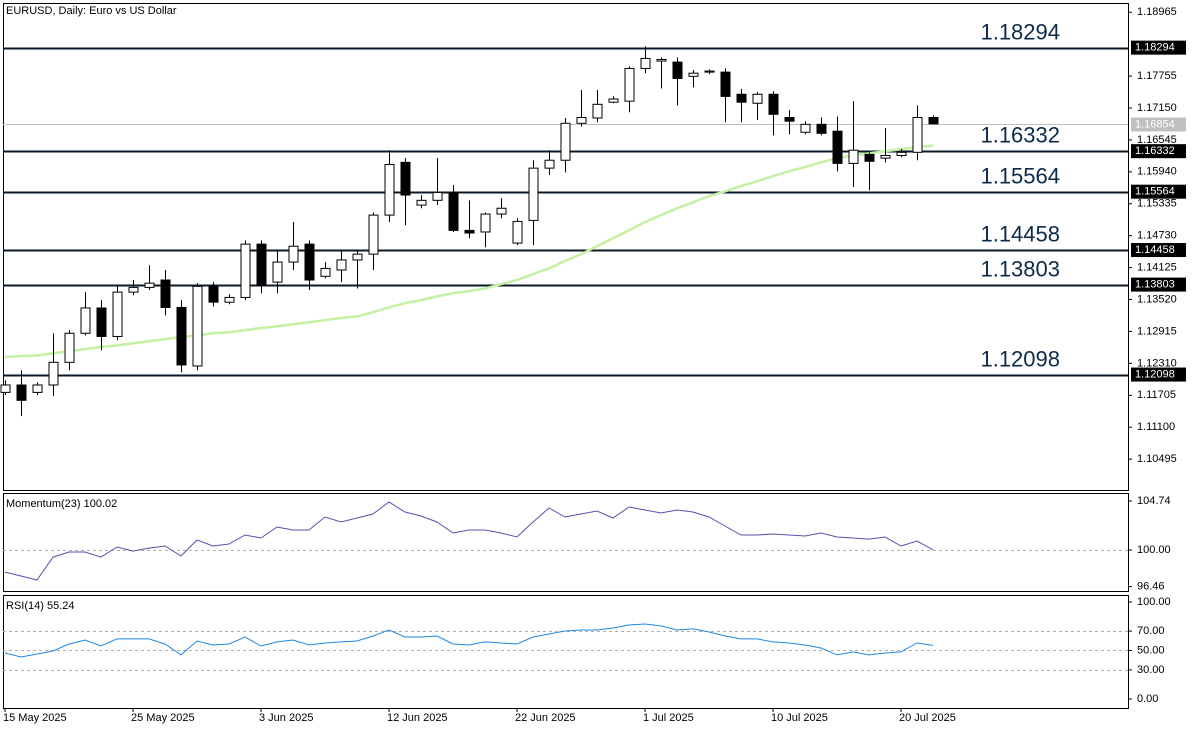 The image size is (1200, 735). I want to click on y-tick-label: 1.11705, so click(1156, 395).